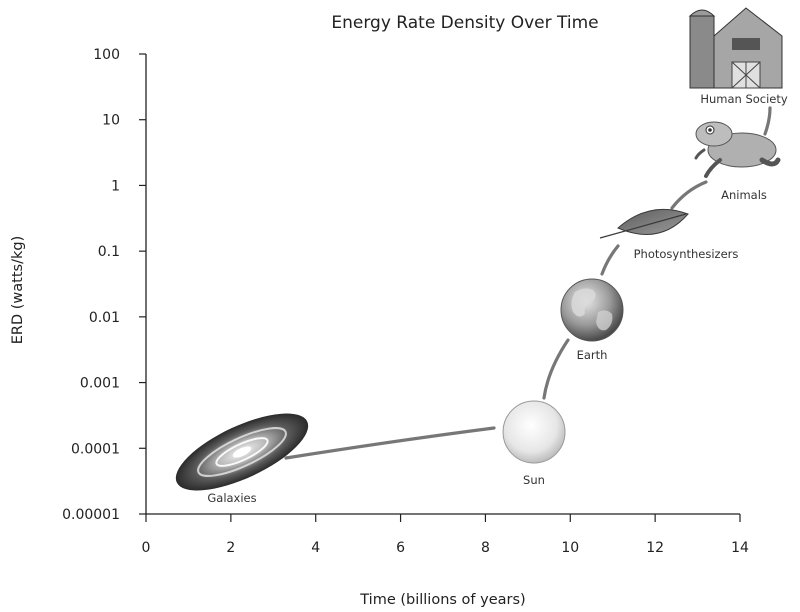  I want to click on galaxy-icon, so click(242, 452).